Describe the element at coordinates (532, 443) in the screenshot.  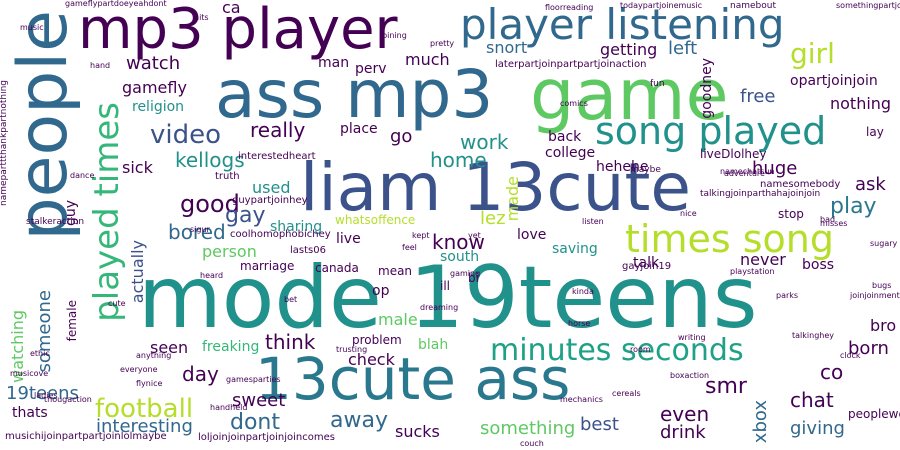
I see `word: couch` at that location.